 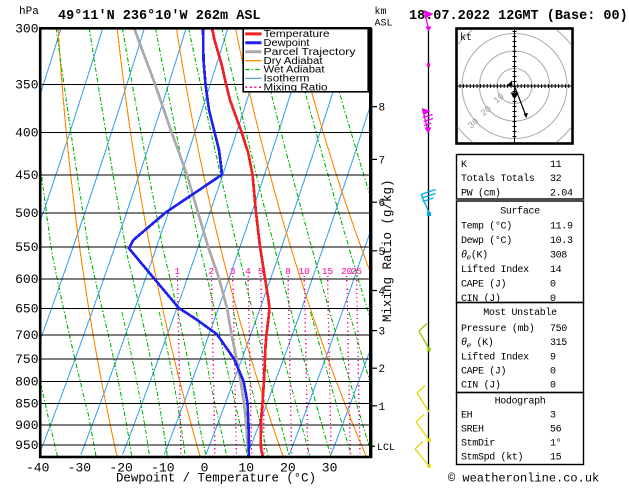 What do you see at coordinates (556, 270) in the screenshot?
I see `svg-text: 14` at bounding box center [556, 270].